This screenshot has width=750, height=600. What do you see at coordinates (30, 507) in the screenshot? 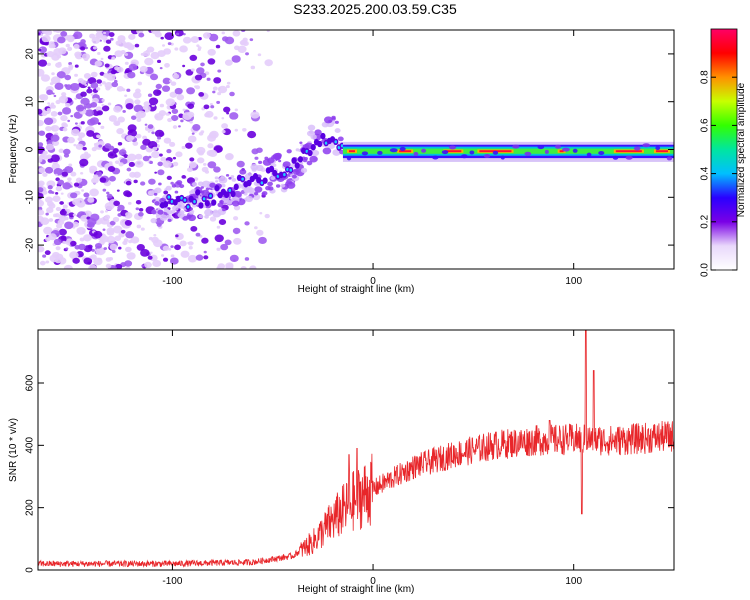
I see `y-tick-label: 200` at bounding box center [30, 507].